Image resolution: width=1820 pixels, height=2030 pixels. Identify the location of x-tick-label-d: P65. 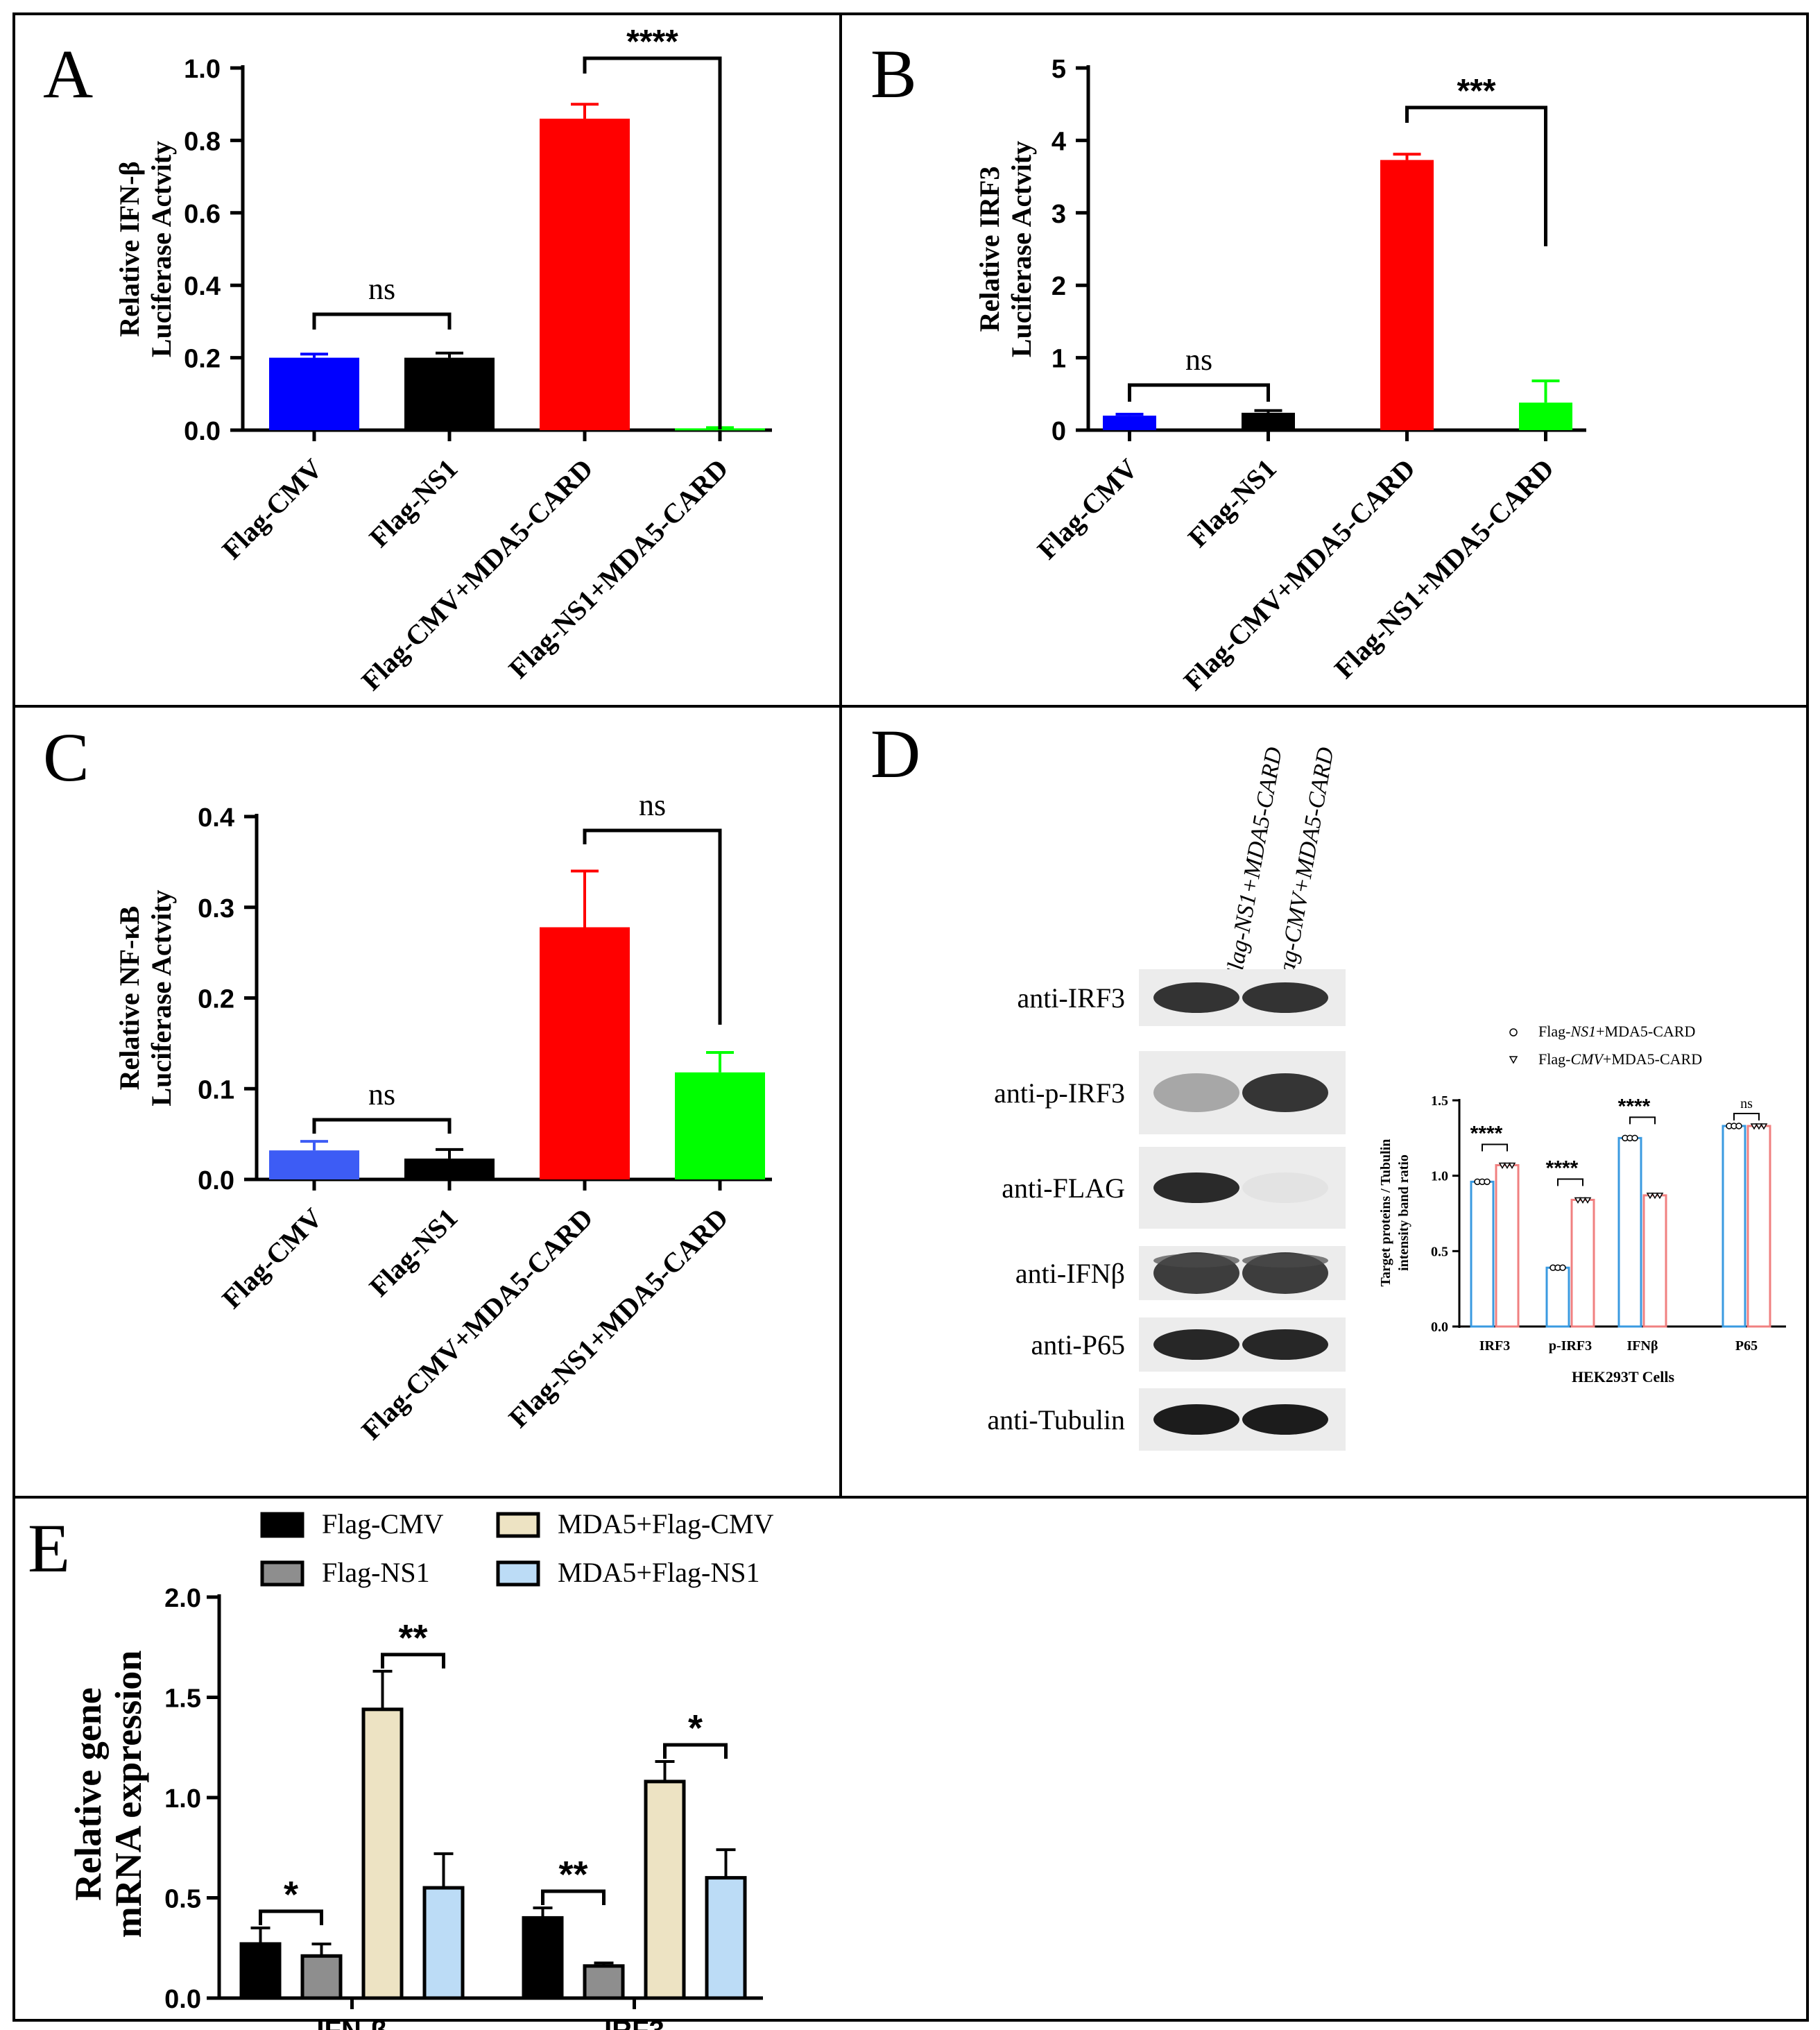
(1746, 1346).